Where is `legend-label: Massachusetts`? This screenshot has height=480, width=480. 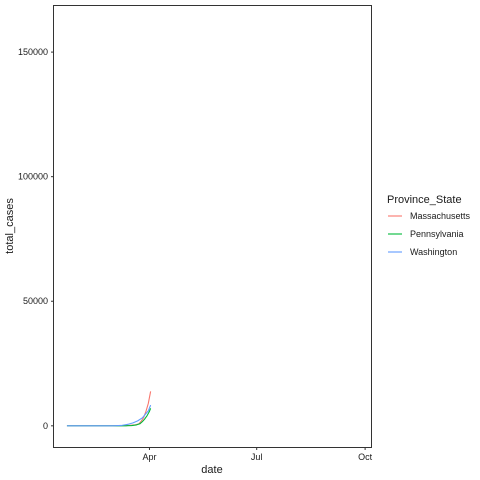
legend-label: Massachusetts is located at coordinates (440, 216).